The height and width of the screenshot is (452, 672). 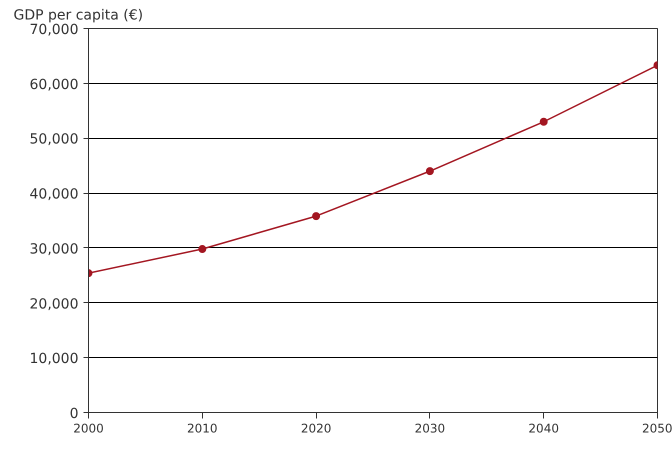 I want to click on y-tick-label: 10,000, so click(x=54, y=359).